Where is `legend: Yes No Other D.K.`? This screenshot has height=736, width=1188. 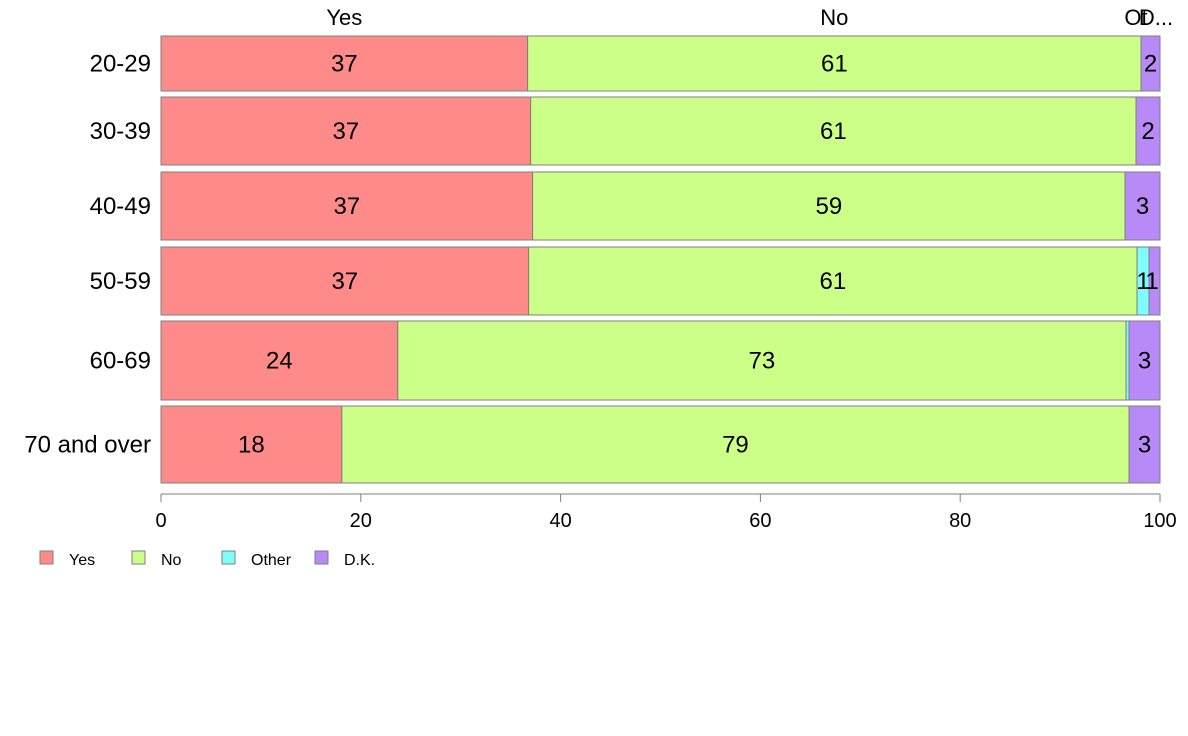
legend: Yes No Other D.K. is located at coordinates (207, 559).